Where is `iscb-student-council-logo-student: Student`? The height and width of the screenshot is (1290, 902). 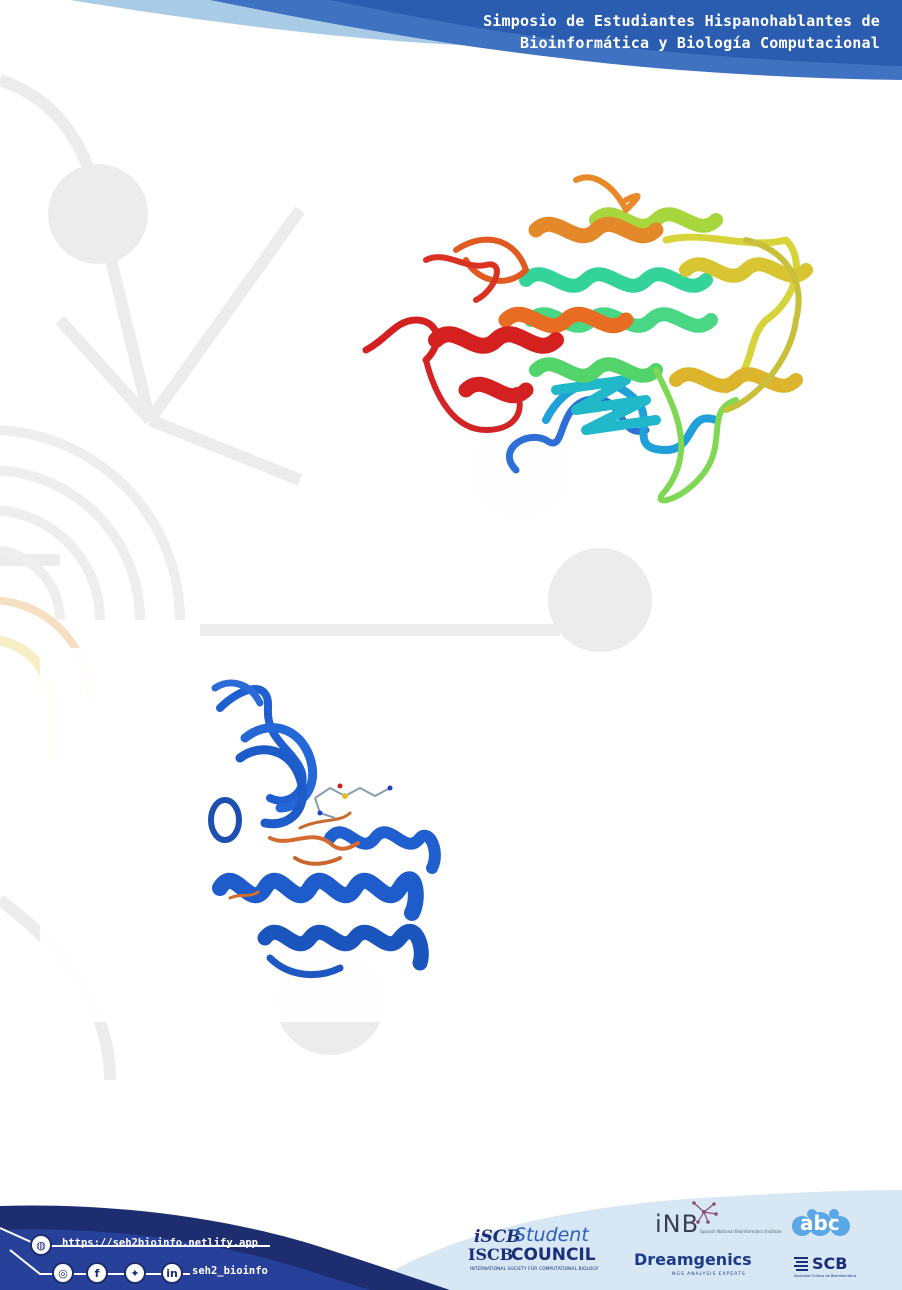 iscb-student-council-logo-student: Student is located at coordinates (551, 1235).